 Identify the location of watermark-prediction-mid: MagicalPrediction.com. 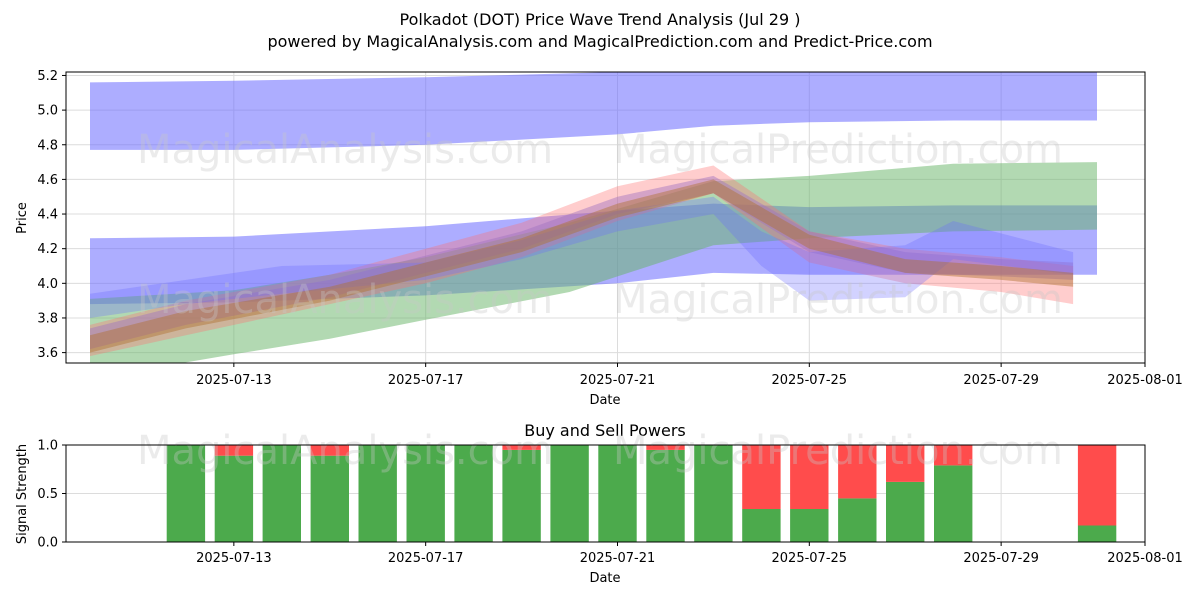
(838, 300).